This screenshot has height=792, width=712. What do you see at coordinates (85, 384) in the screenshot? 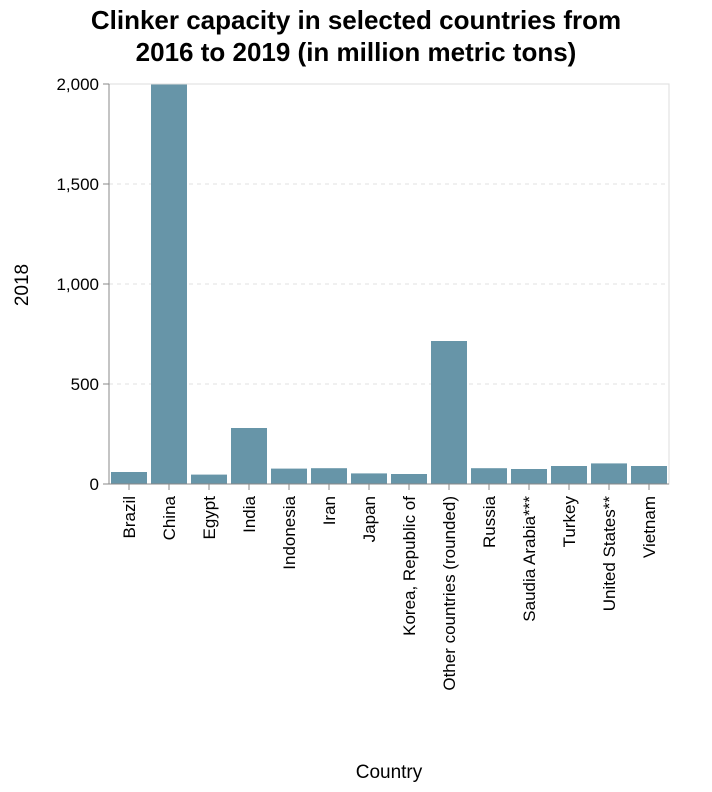
I see `y-tick-label: 500` at bounding box center [85, 384].